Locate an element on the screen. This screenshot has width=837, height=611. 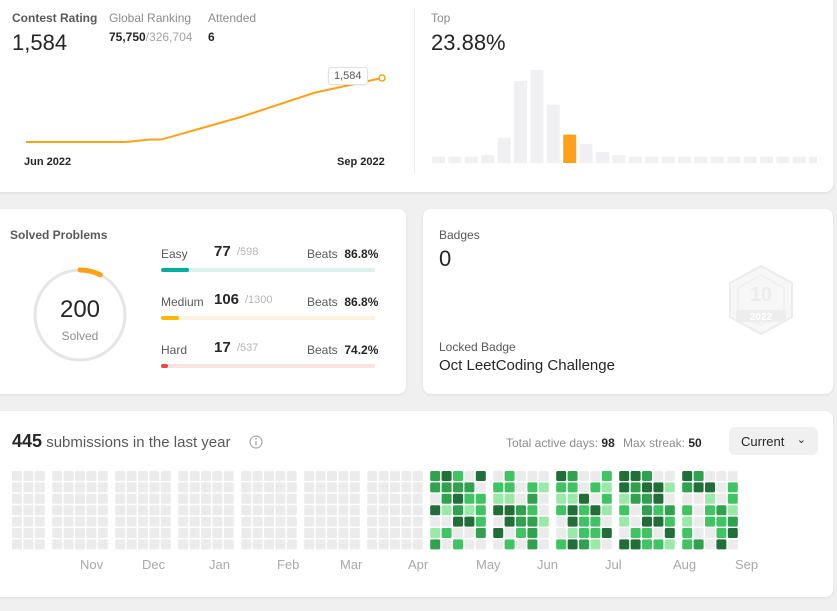
info-icon is located at coordinates (256, 442).